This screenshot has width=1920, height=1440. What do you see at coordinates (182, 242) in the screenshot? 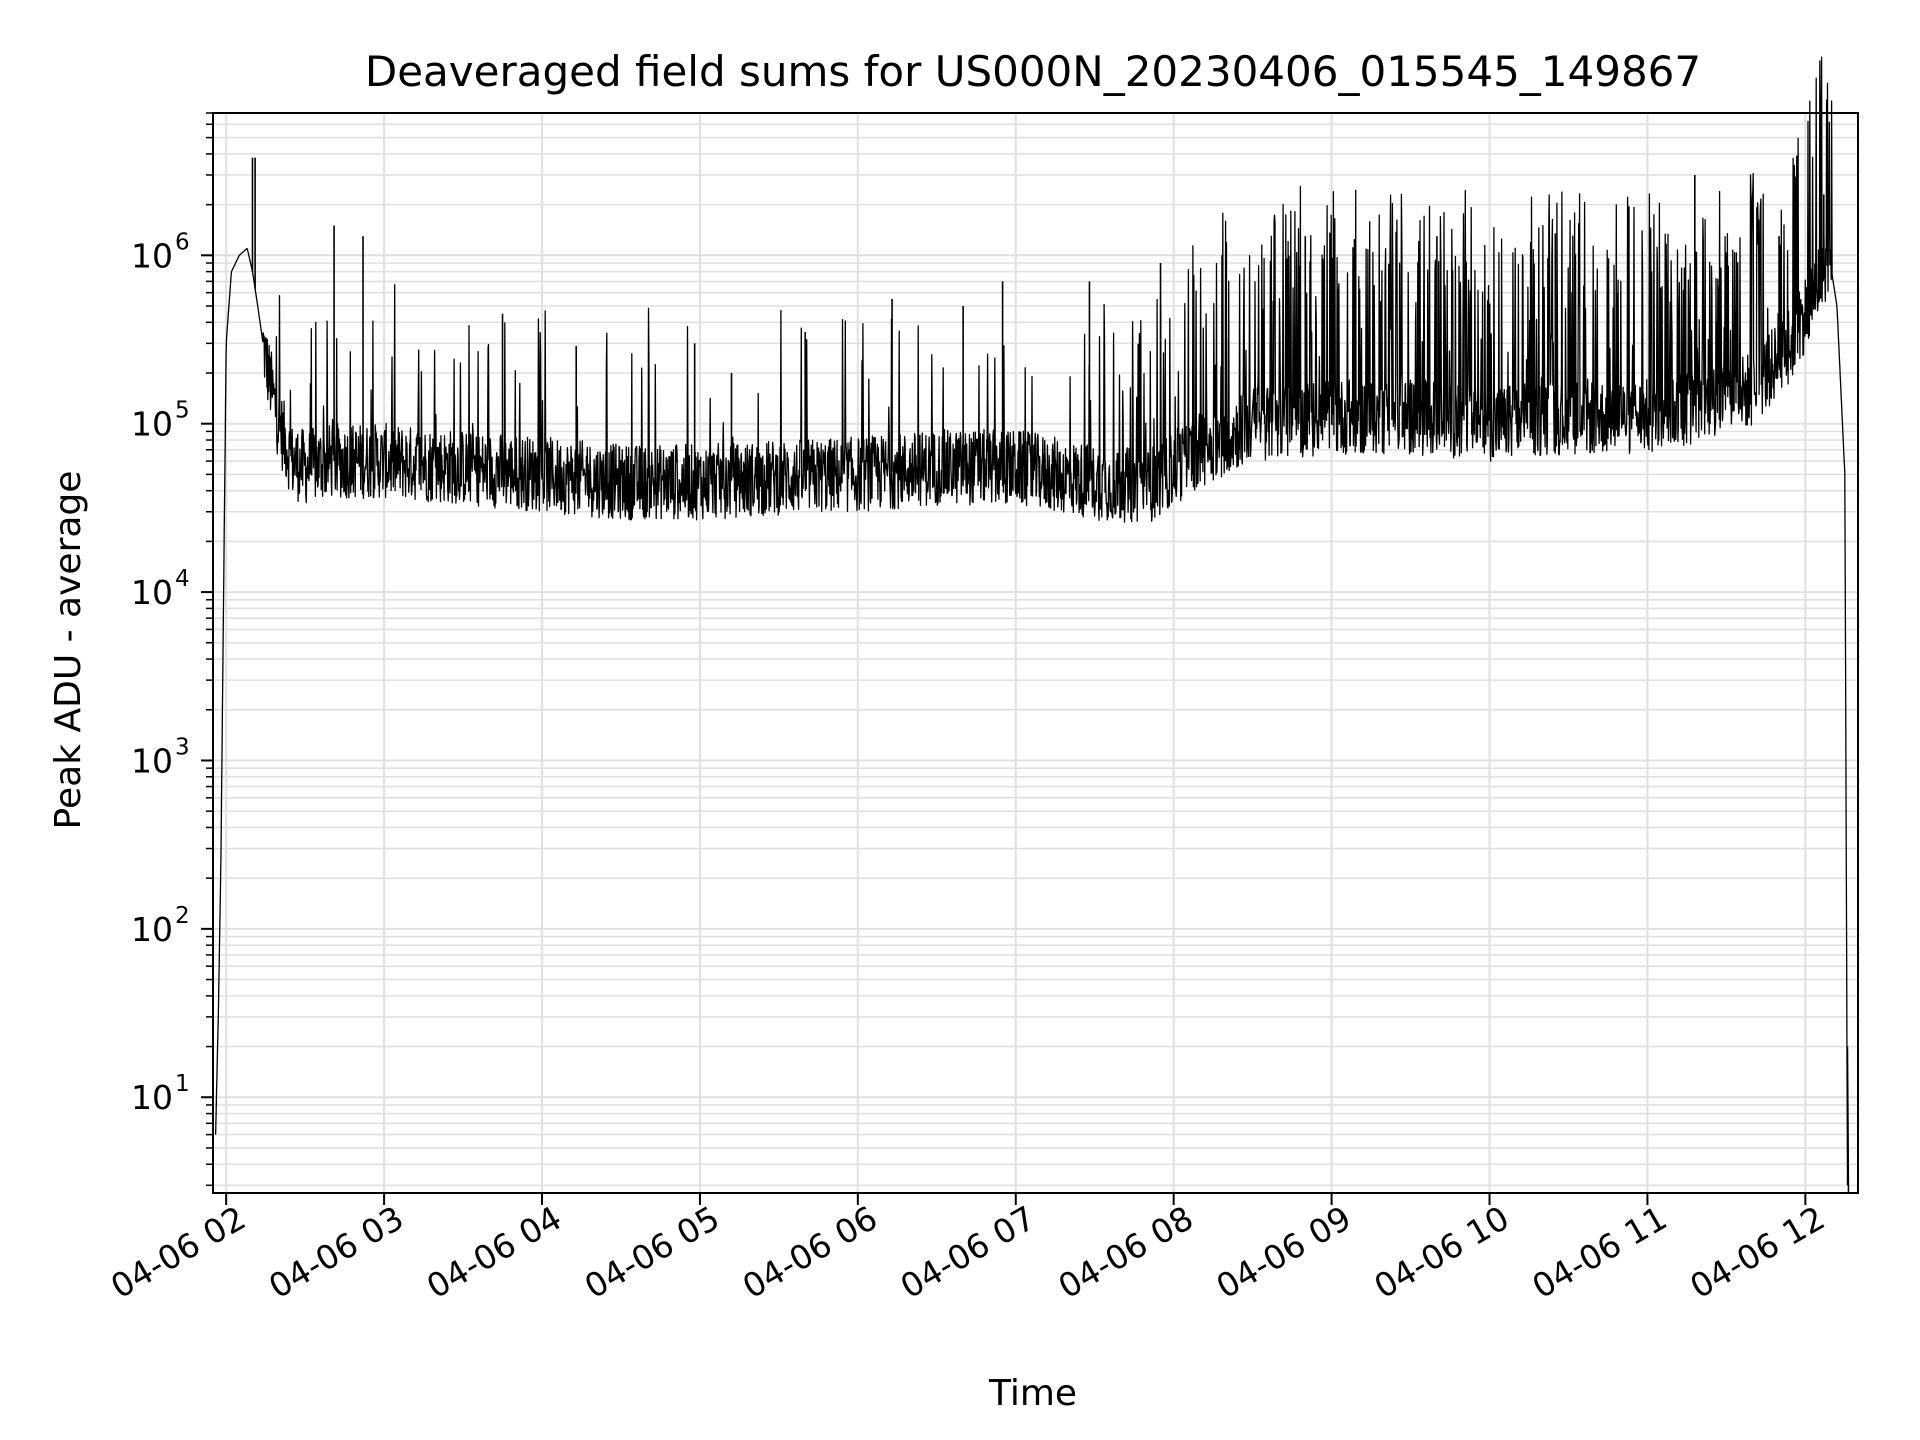
I see `y-tick-exponent: 6` at bounding box center [182, 242].